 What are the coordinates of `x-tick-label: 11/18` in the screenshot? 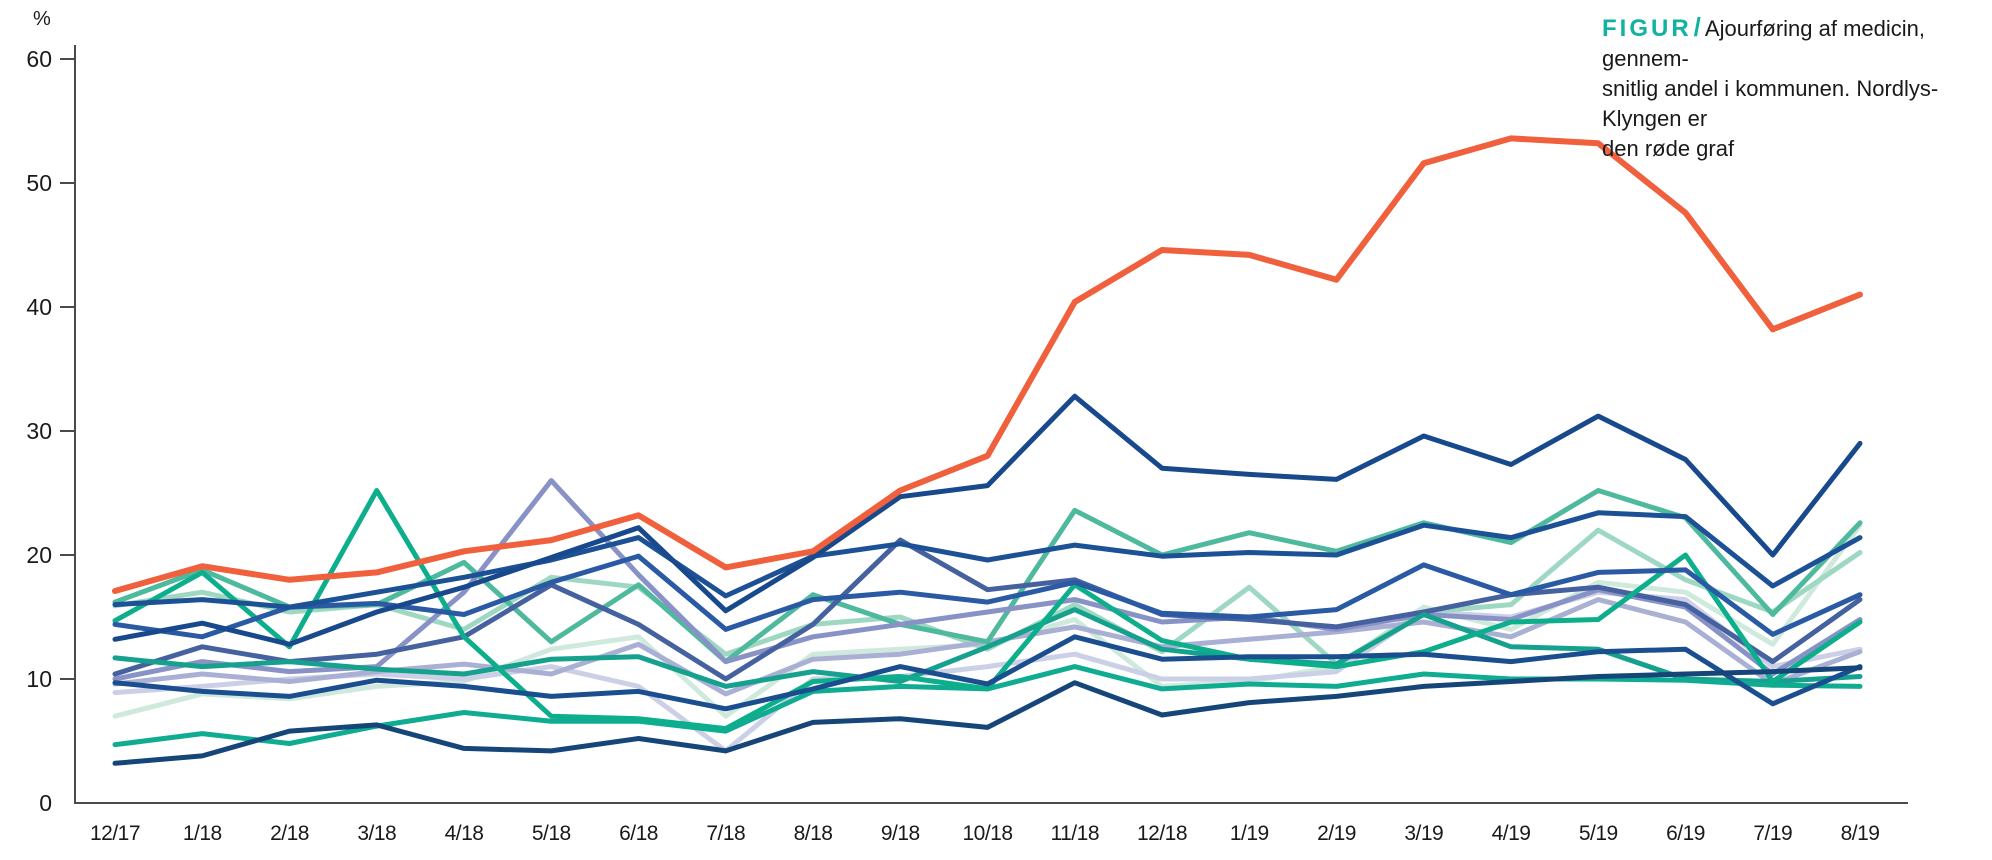 It's located at (1075, 833).